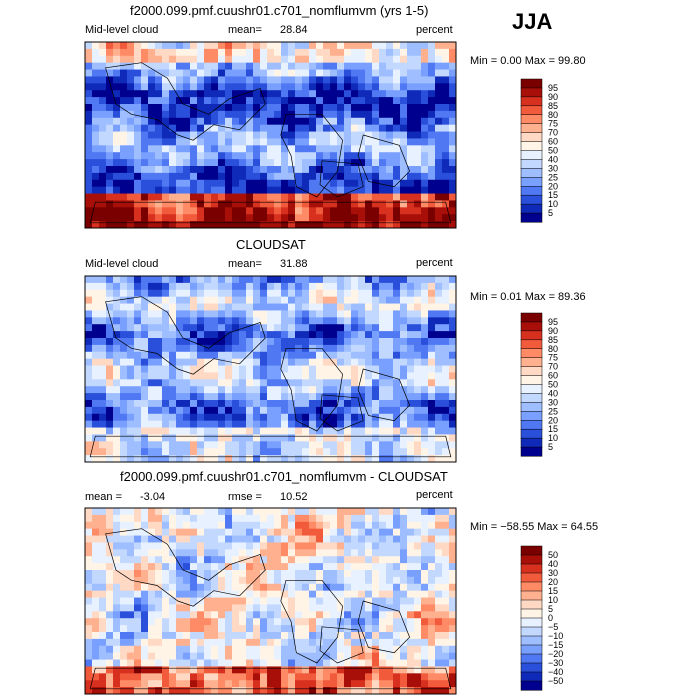  Describe the element at coordinates (555, 636) in the screenshot. I see `colorbar-tick-label: −10` at that location.